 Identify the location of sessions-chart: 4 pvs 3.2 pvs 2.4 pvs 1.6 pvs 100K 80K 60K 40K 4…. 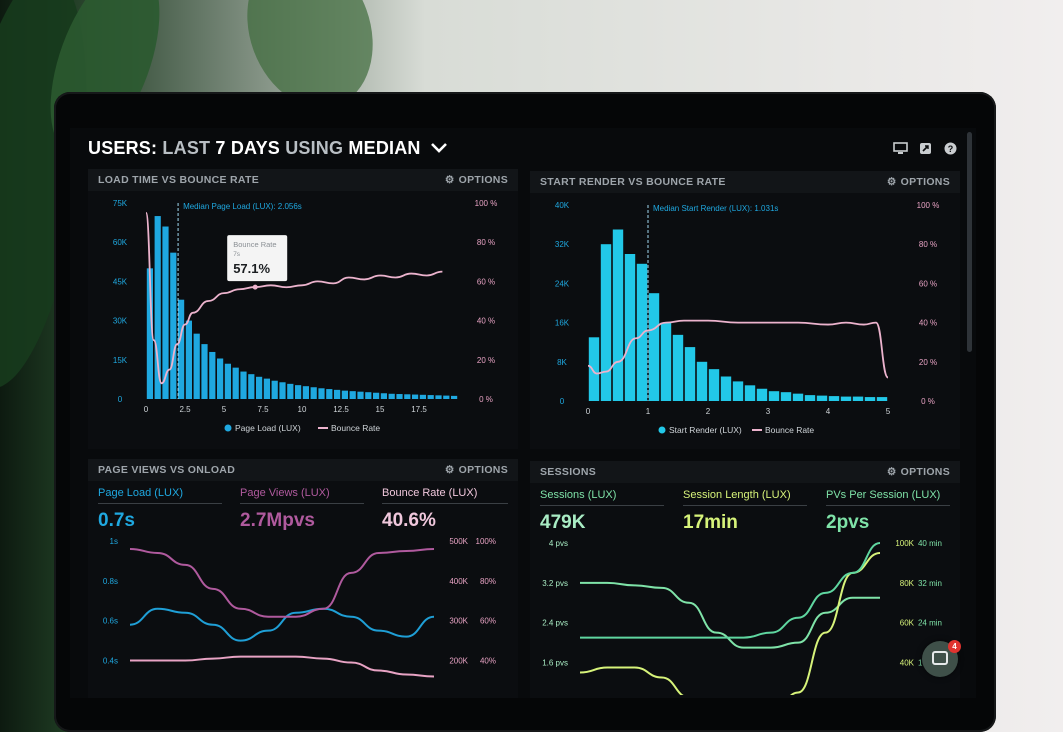
(742, 617).